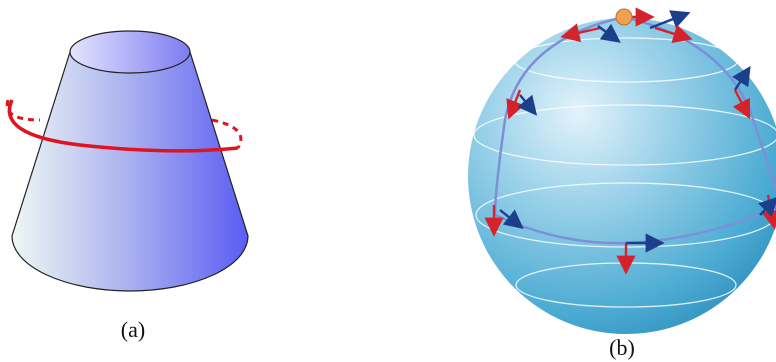 Image resolution: width=776 pixels, height=362 pixels. Describe the element at coordinates (227, 133) in the screenshot. I see `loop-back-right` at that location.